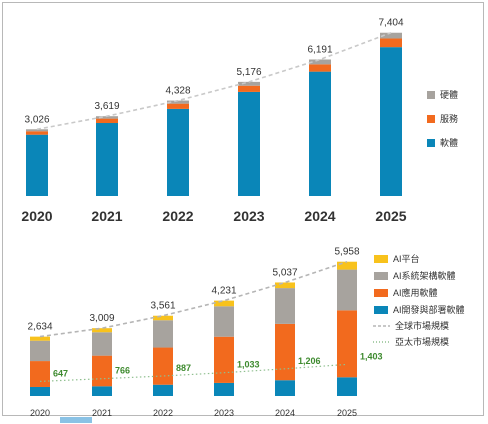 This screenshot has height=424, width=488. I want to click on total-label-2025: 7,404, so click(390, 23).